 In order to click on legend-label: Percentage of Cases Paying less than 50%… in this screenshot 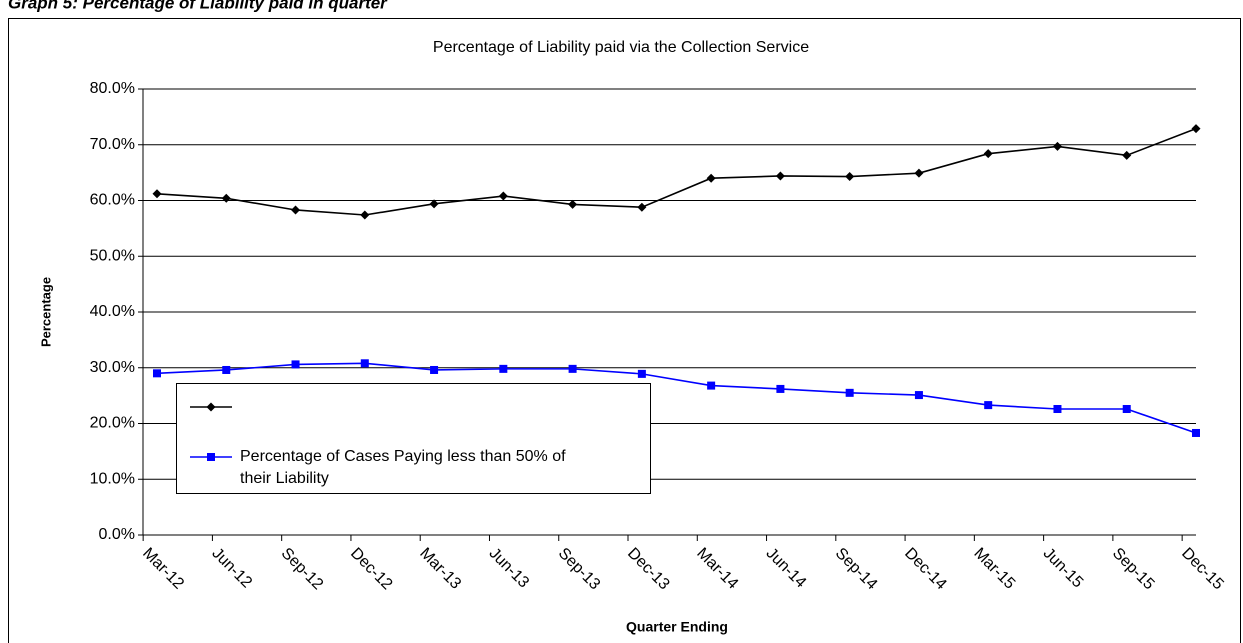, I will do `click(403, 467)`.